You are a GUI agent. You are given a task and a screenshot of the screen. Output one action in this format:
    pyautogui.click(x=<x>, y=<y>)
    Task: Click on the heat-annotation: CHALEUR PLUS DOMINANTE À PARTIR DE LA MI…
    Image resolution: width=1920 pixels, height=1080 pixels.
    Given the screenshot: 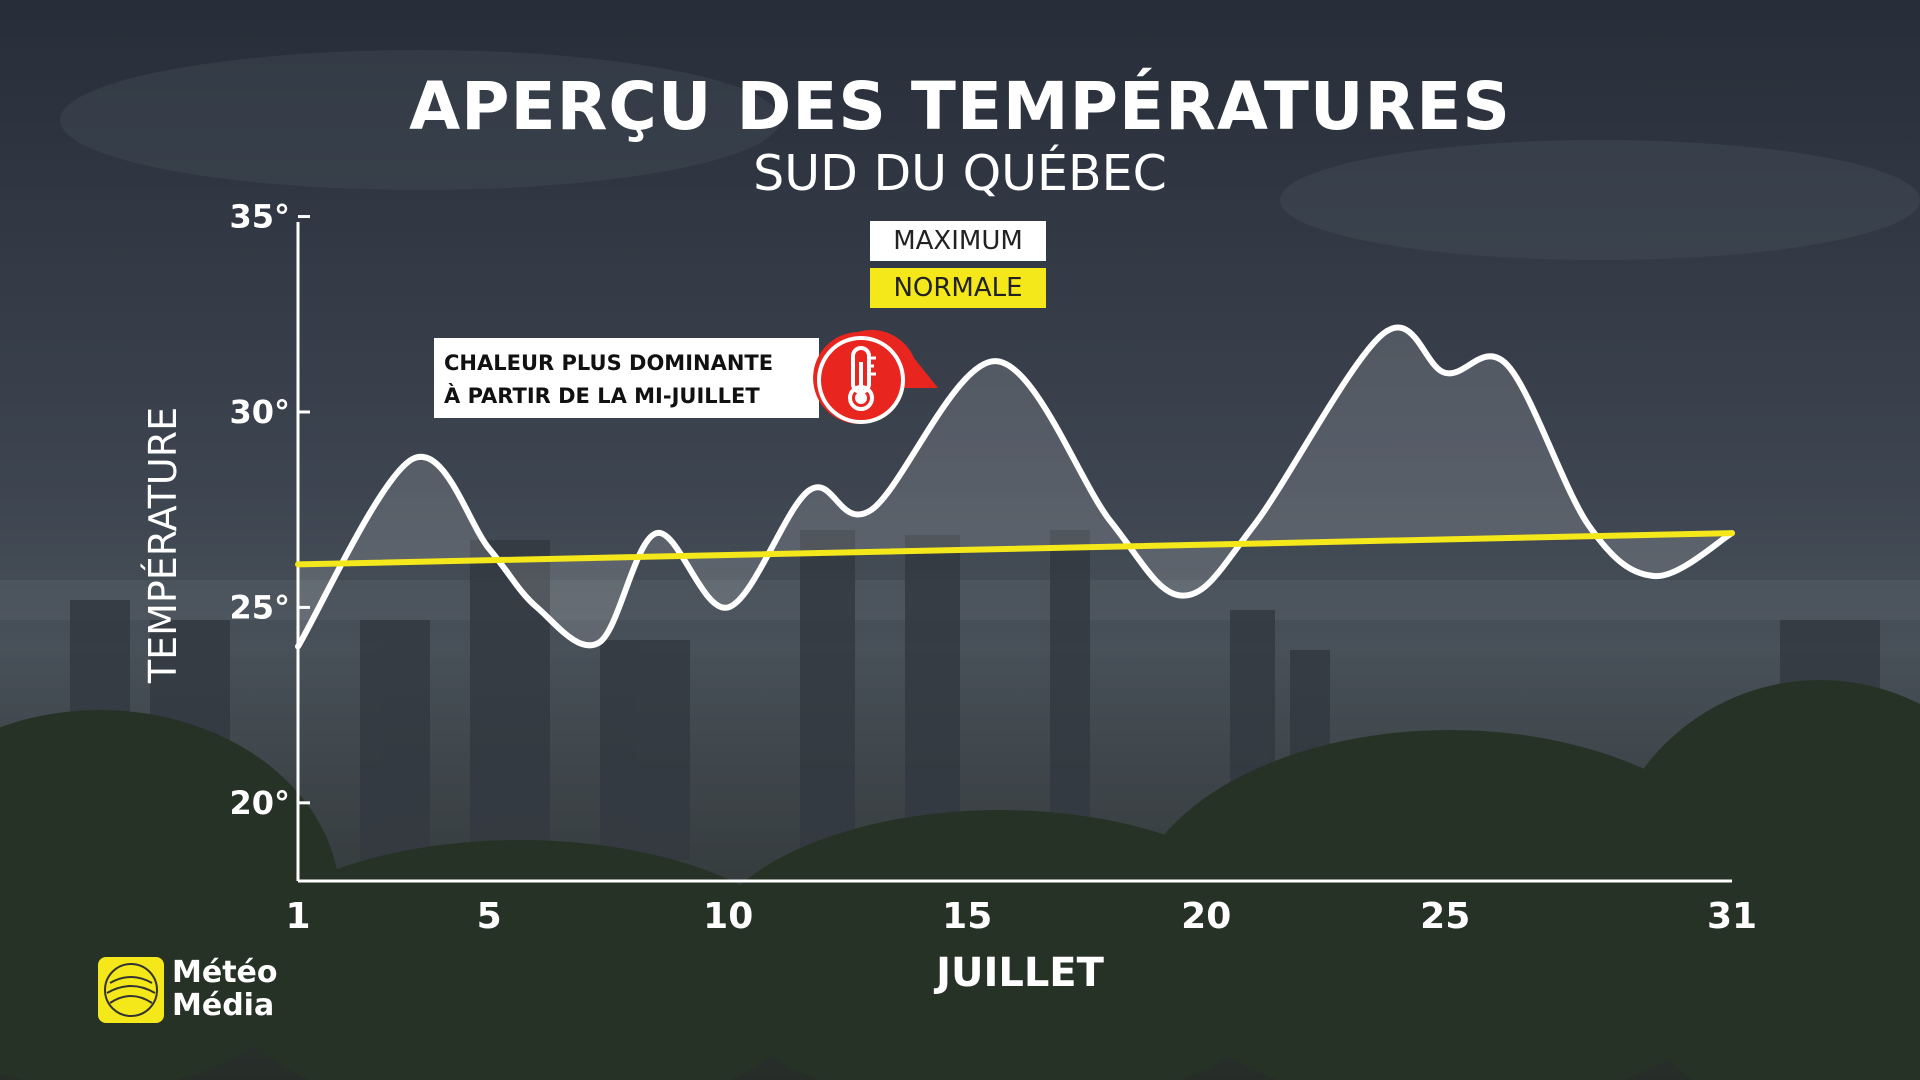 What is the action you would take?
    pyautogui.click(x=626, y=378)
    